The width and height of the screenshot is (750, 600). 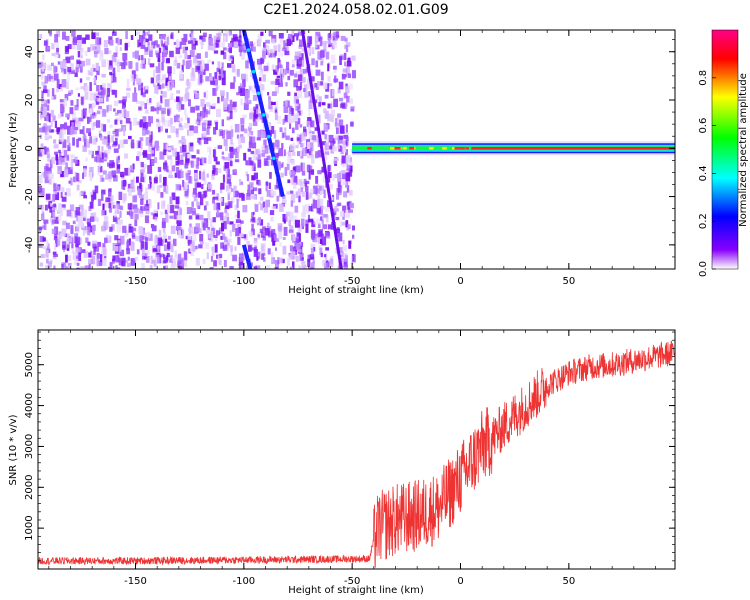 I want to click on colorbar-frame, so click(x=725, y=149).